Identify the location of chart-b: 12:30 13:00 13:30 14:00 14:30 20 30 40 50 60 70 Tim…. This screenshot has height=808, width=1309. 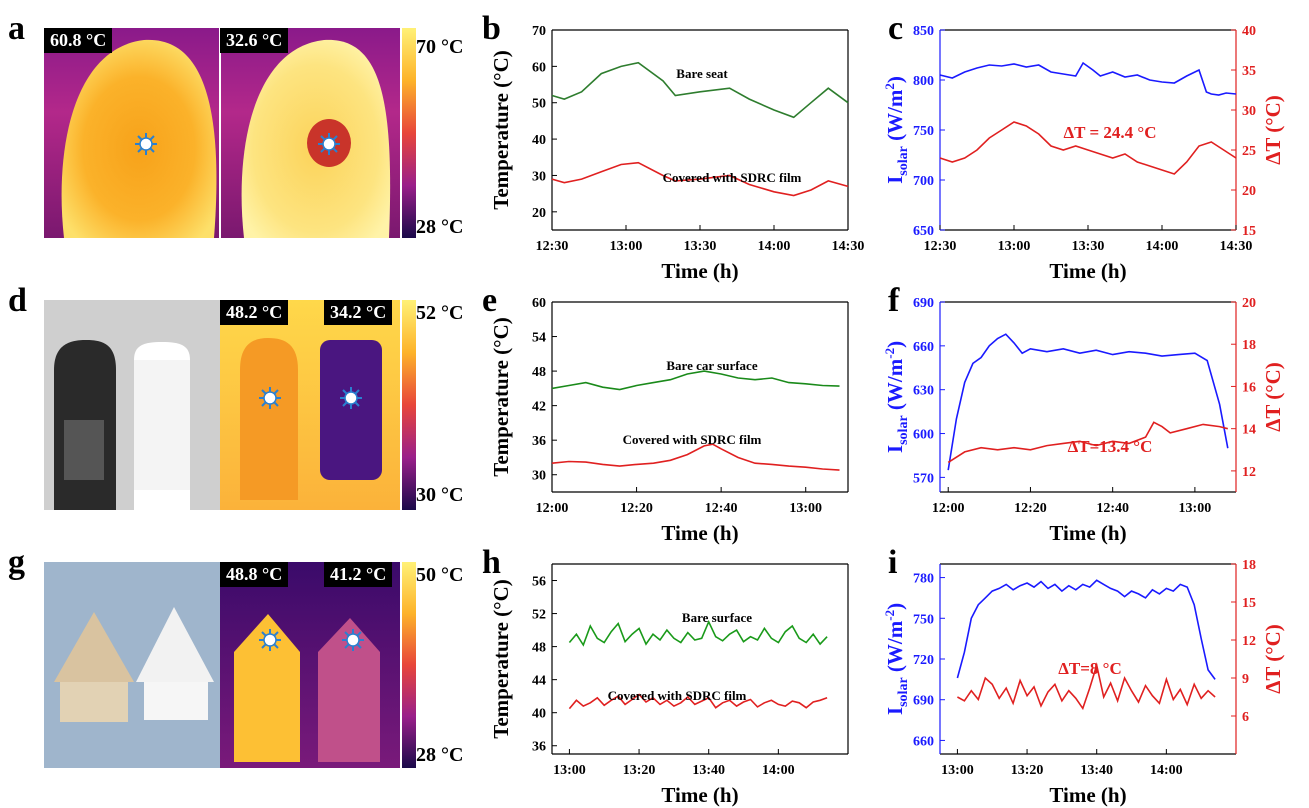
(677, 153).